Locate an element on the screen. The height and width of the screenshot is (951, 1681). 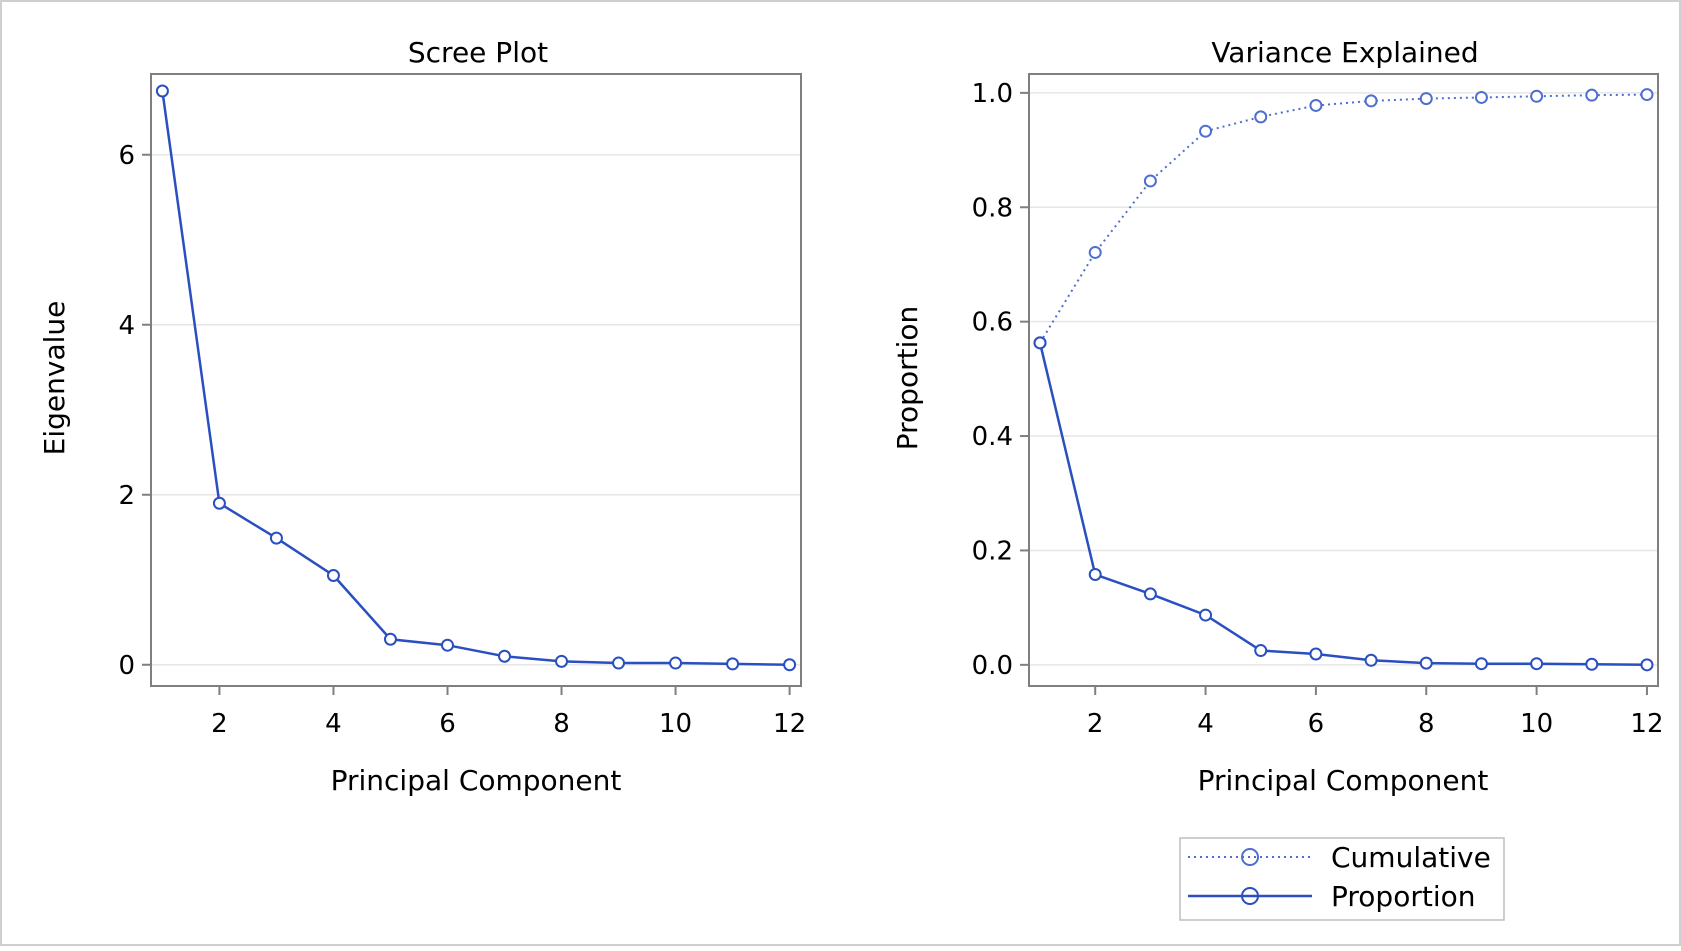
chart-title: Scree Plot is located at coordinates (478, 52).